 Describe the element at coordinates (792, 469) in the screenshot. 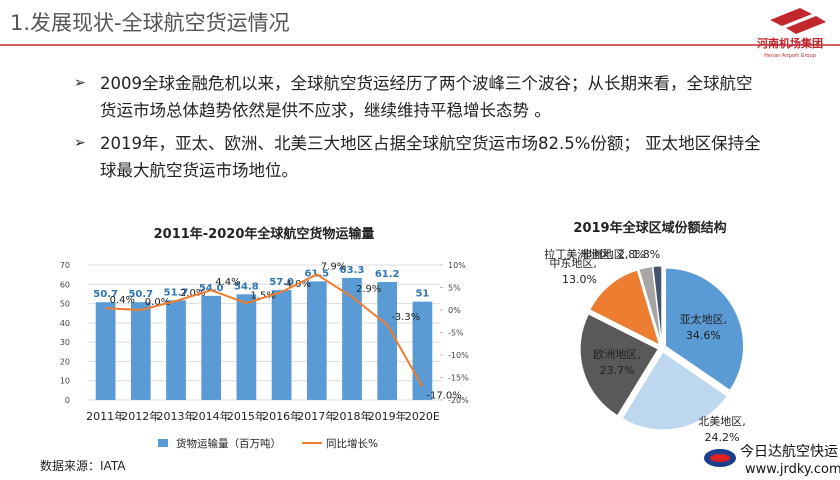

I see `watermark-url: www.jrdky.com` at that location.